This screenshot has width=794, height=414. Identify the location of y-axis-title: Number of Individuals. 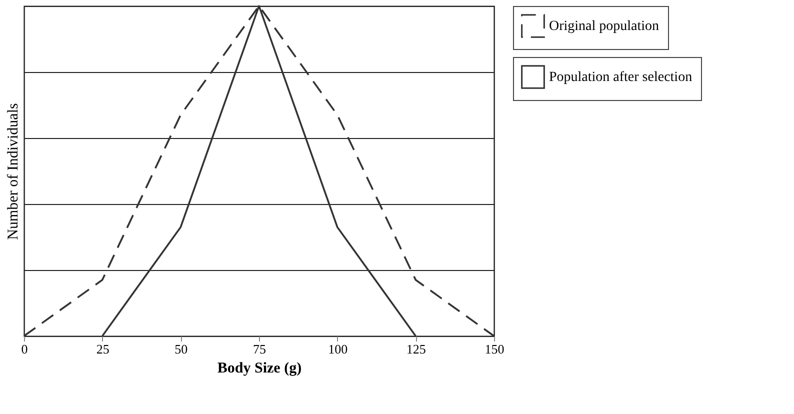
(14, 171).